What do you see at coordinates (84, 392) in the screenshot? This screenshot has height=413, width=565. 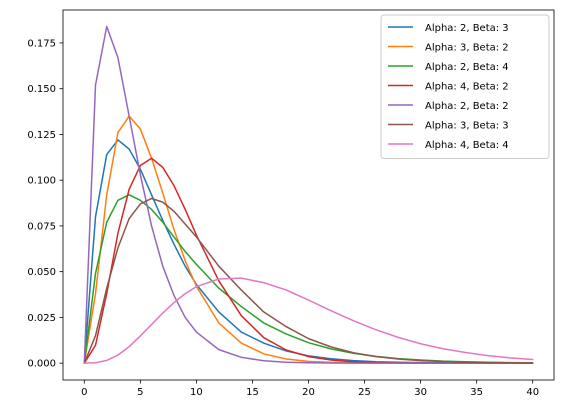 I see `x-tick-label: 0` at bounding box center [84, 392].